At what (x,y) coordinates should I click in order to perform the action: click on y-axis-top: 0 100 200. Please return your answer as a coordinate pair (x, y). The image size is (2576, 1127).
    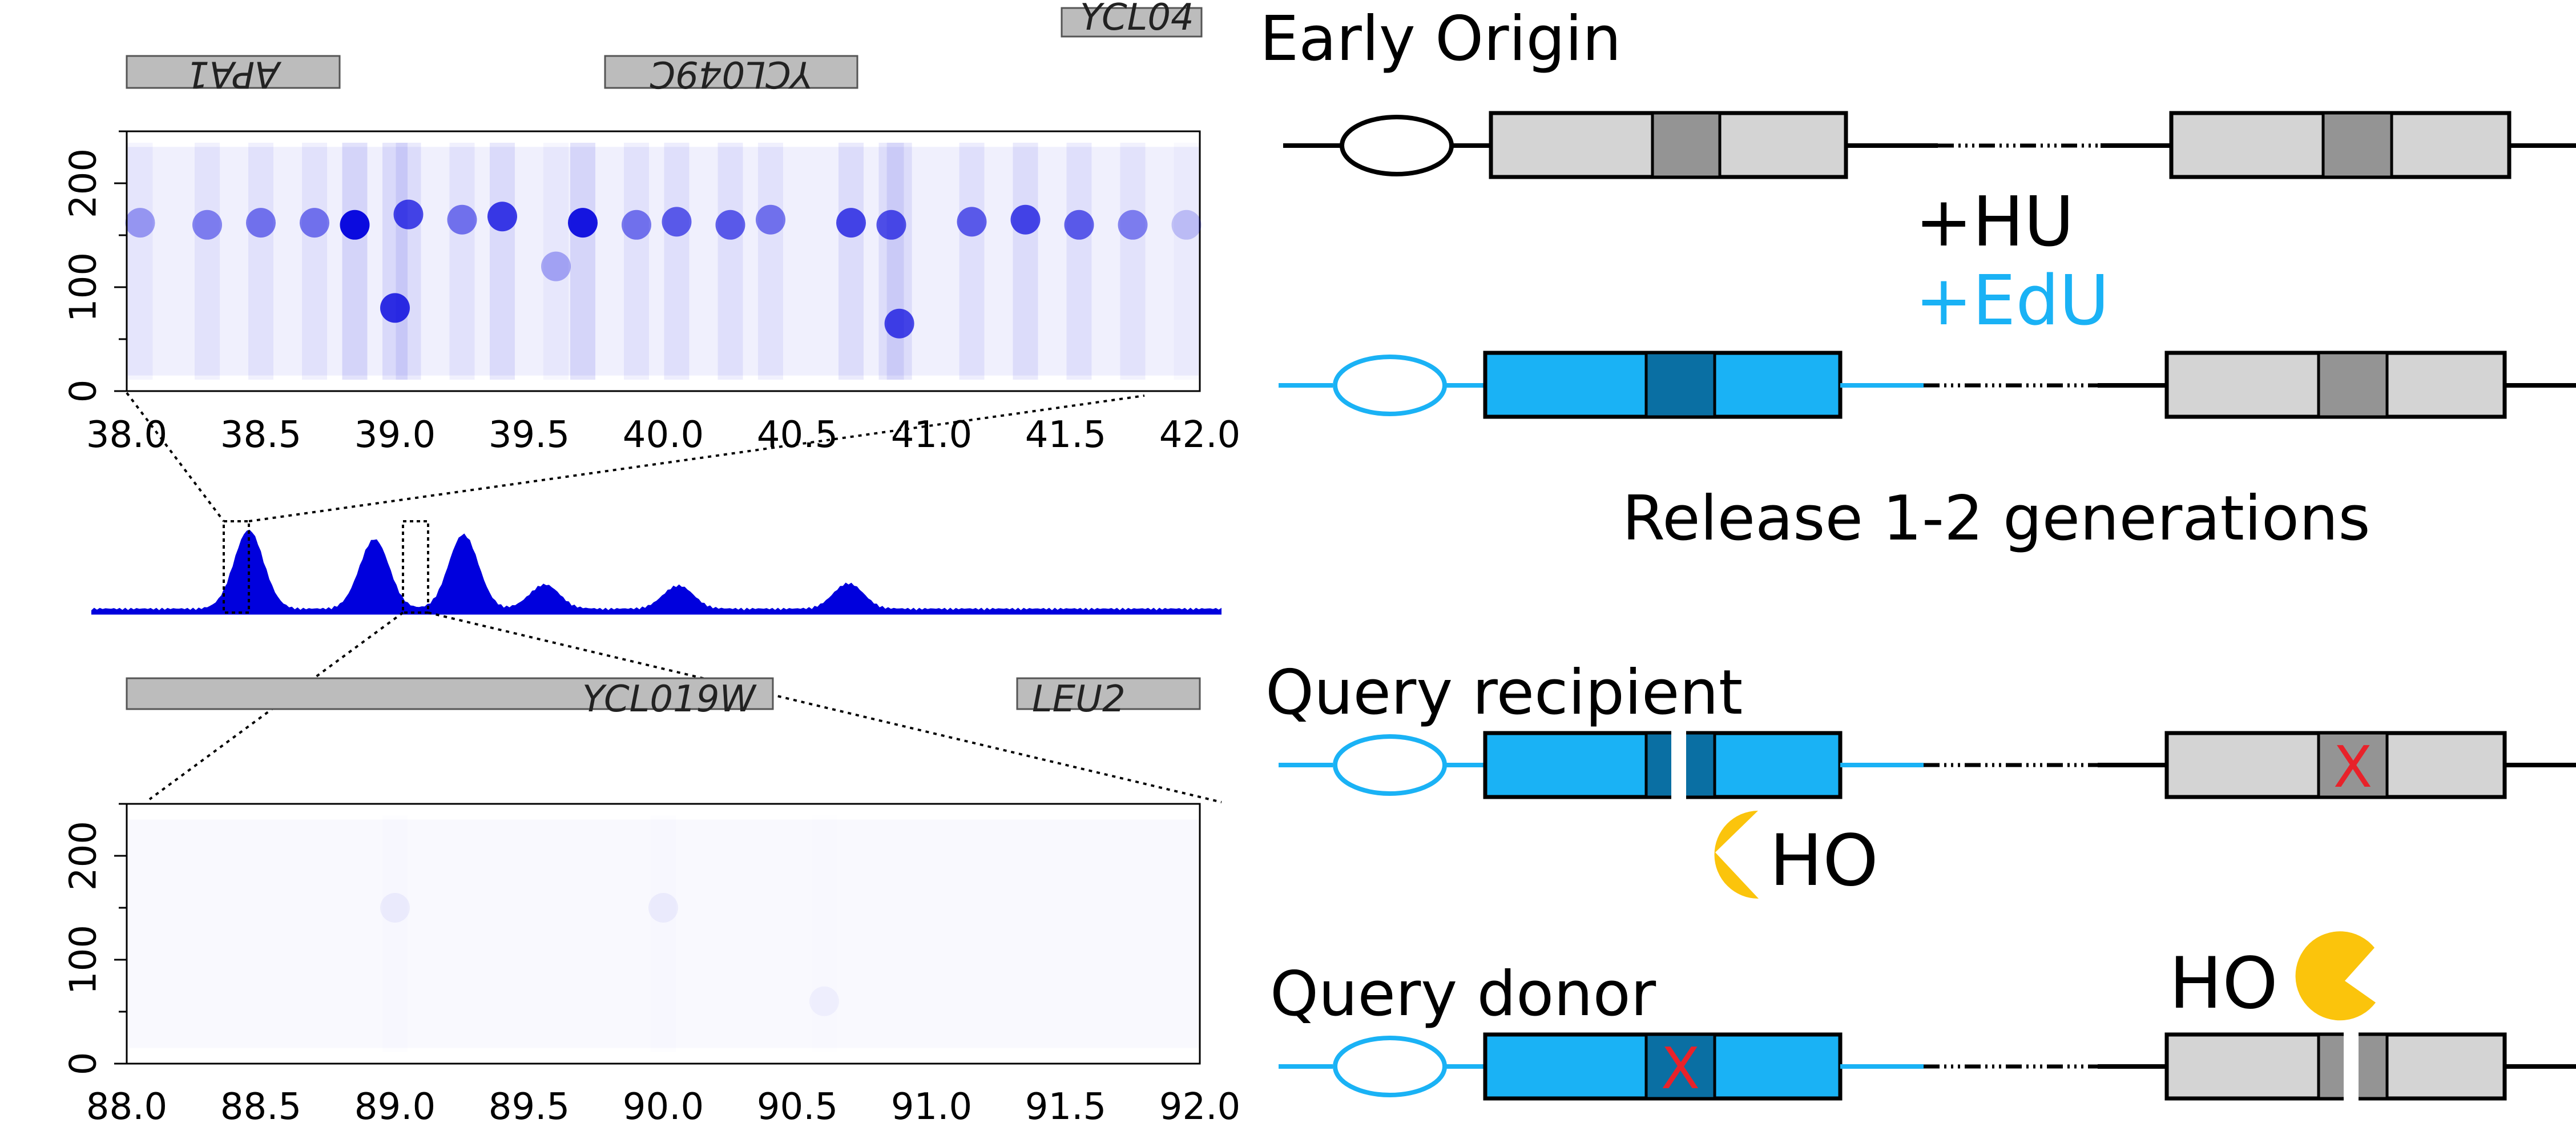
    Looking at the image, I should click on (96, 266).